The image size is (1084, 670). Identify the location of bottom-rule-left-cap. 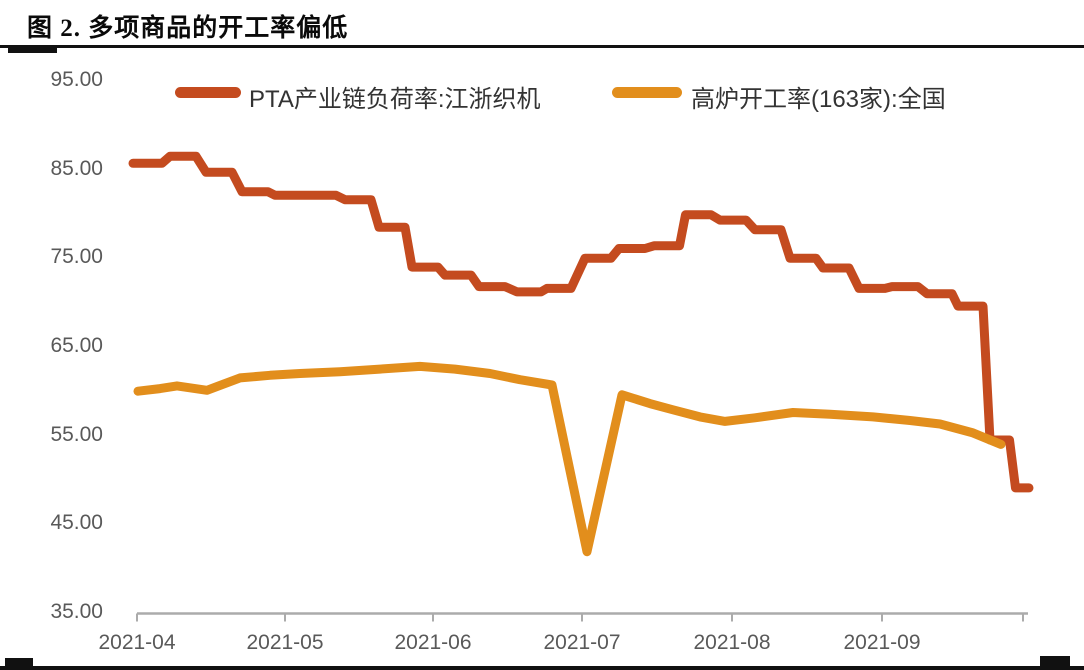
(19, 664).